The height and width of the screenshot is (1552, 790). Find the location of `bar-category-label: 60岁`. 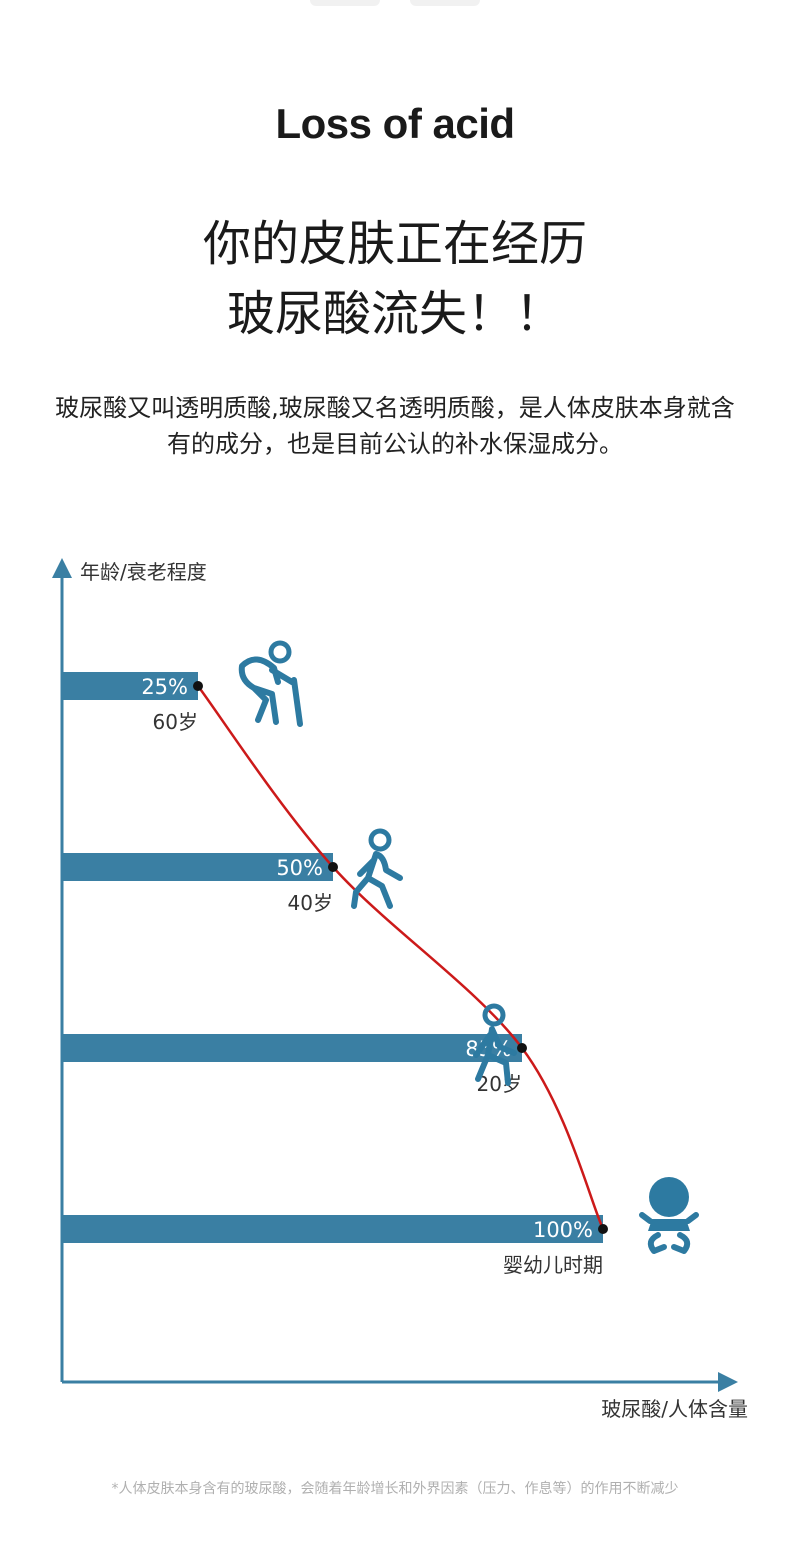

bar-category-label: 60岁 is located at coordinates (175, 722).